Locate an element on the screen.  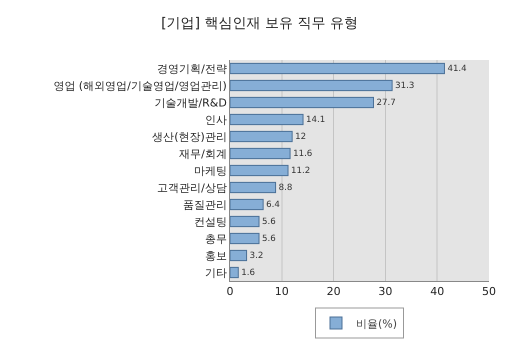
x-tick-label: 0 is located at coordinates (230, 291).